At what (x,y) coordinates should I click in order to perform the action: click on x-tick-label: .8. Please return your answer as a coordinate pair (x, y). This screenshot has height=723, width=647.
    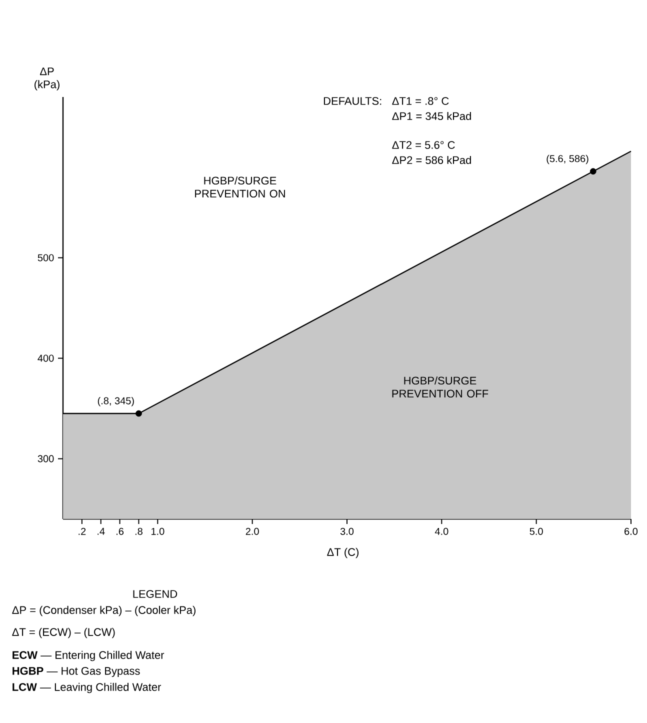
    Looking at the image, I should click on (138, 531).